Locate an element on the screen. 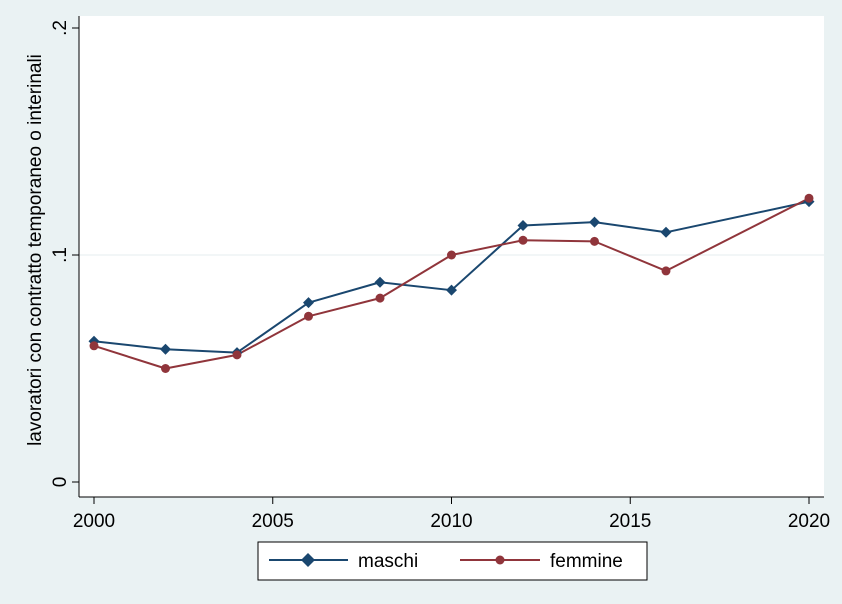 This screenshot has width=842, height=604. x-tick-label: 2010 is located at coordinates (451, 521).